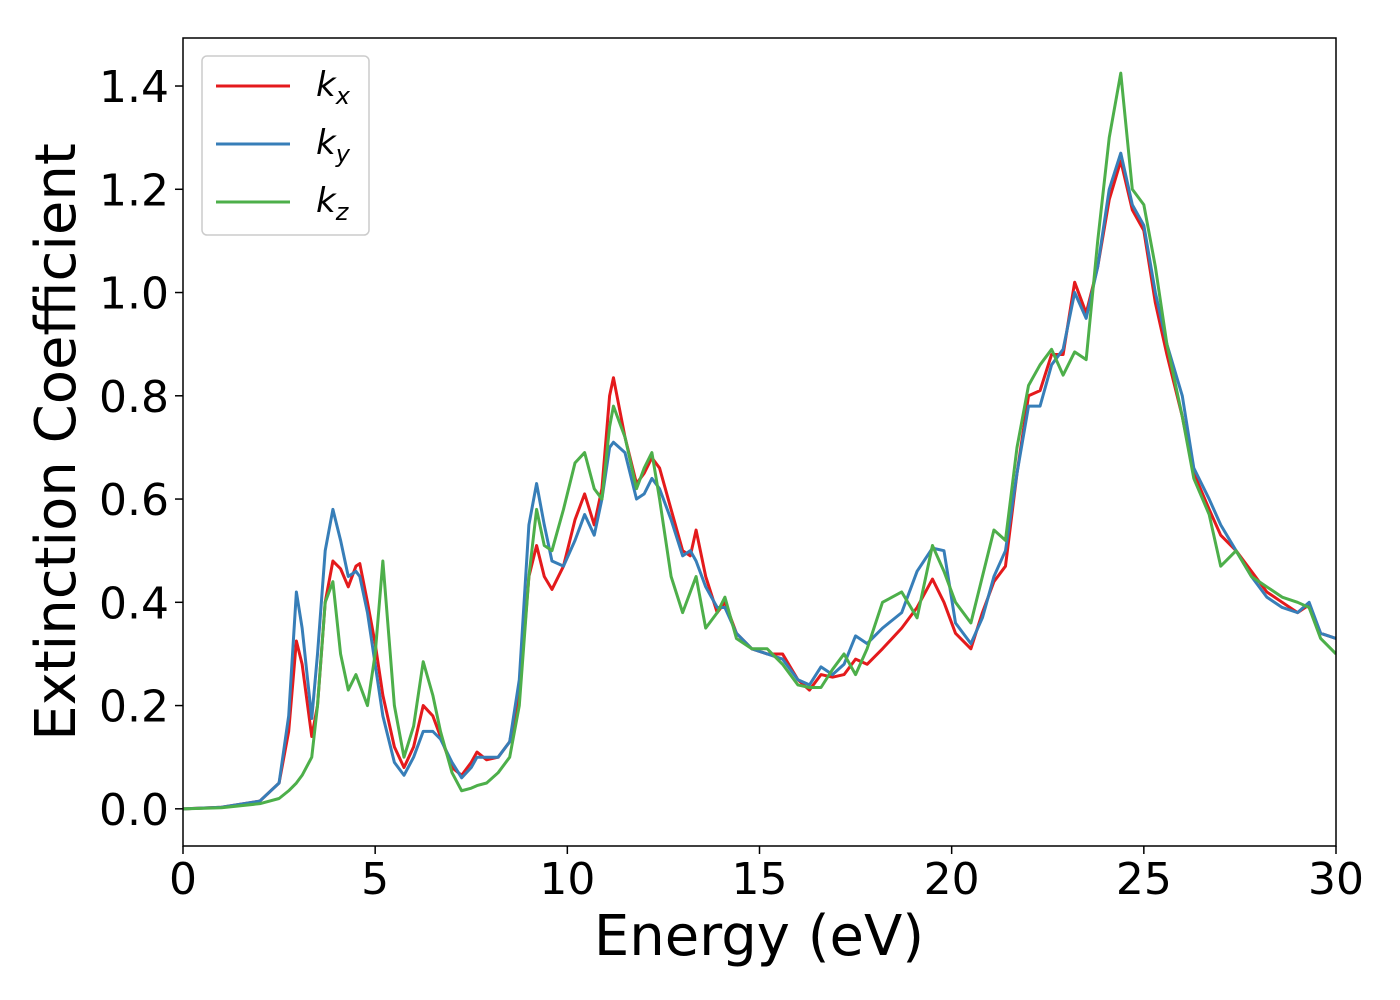 This screenshot has height=1000, width=1400. What do you see at coordinates (760, 879) in the screenshot?
I see `x-tick-label: 15` at bounding box center [760, 879].